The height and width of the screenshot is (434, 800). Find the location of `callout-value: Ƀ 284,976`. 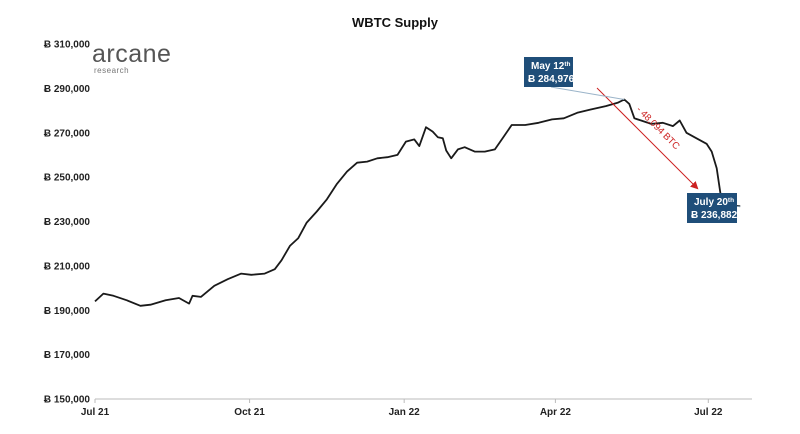

callout-value: Ƀ 284,976 is located at coordinates (551, 79).